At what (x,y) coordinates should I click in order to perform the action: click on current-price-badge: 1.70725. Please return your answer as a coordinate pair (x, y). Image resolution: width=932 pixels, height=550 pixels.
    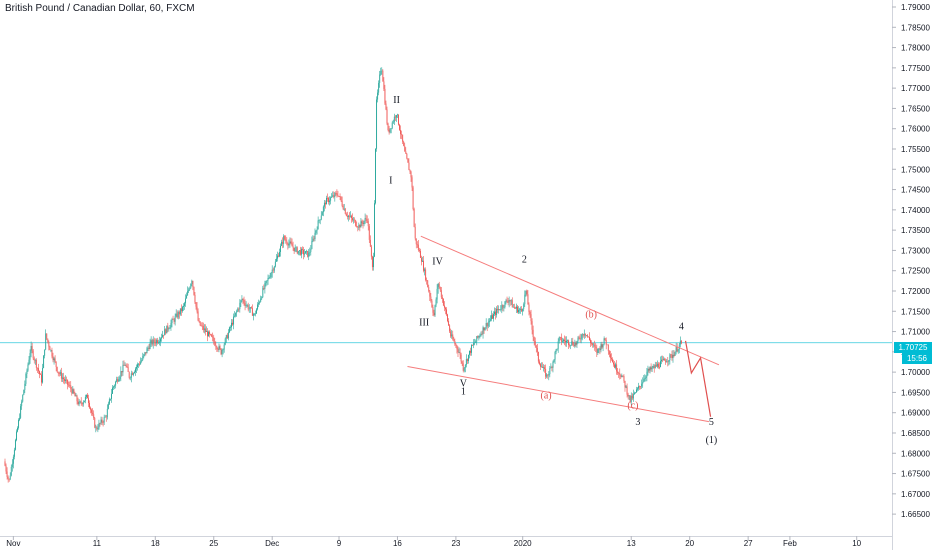
    Looking at the image, I should click on (913, 347).